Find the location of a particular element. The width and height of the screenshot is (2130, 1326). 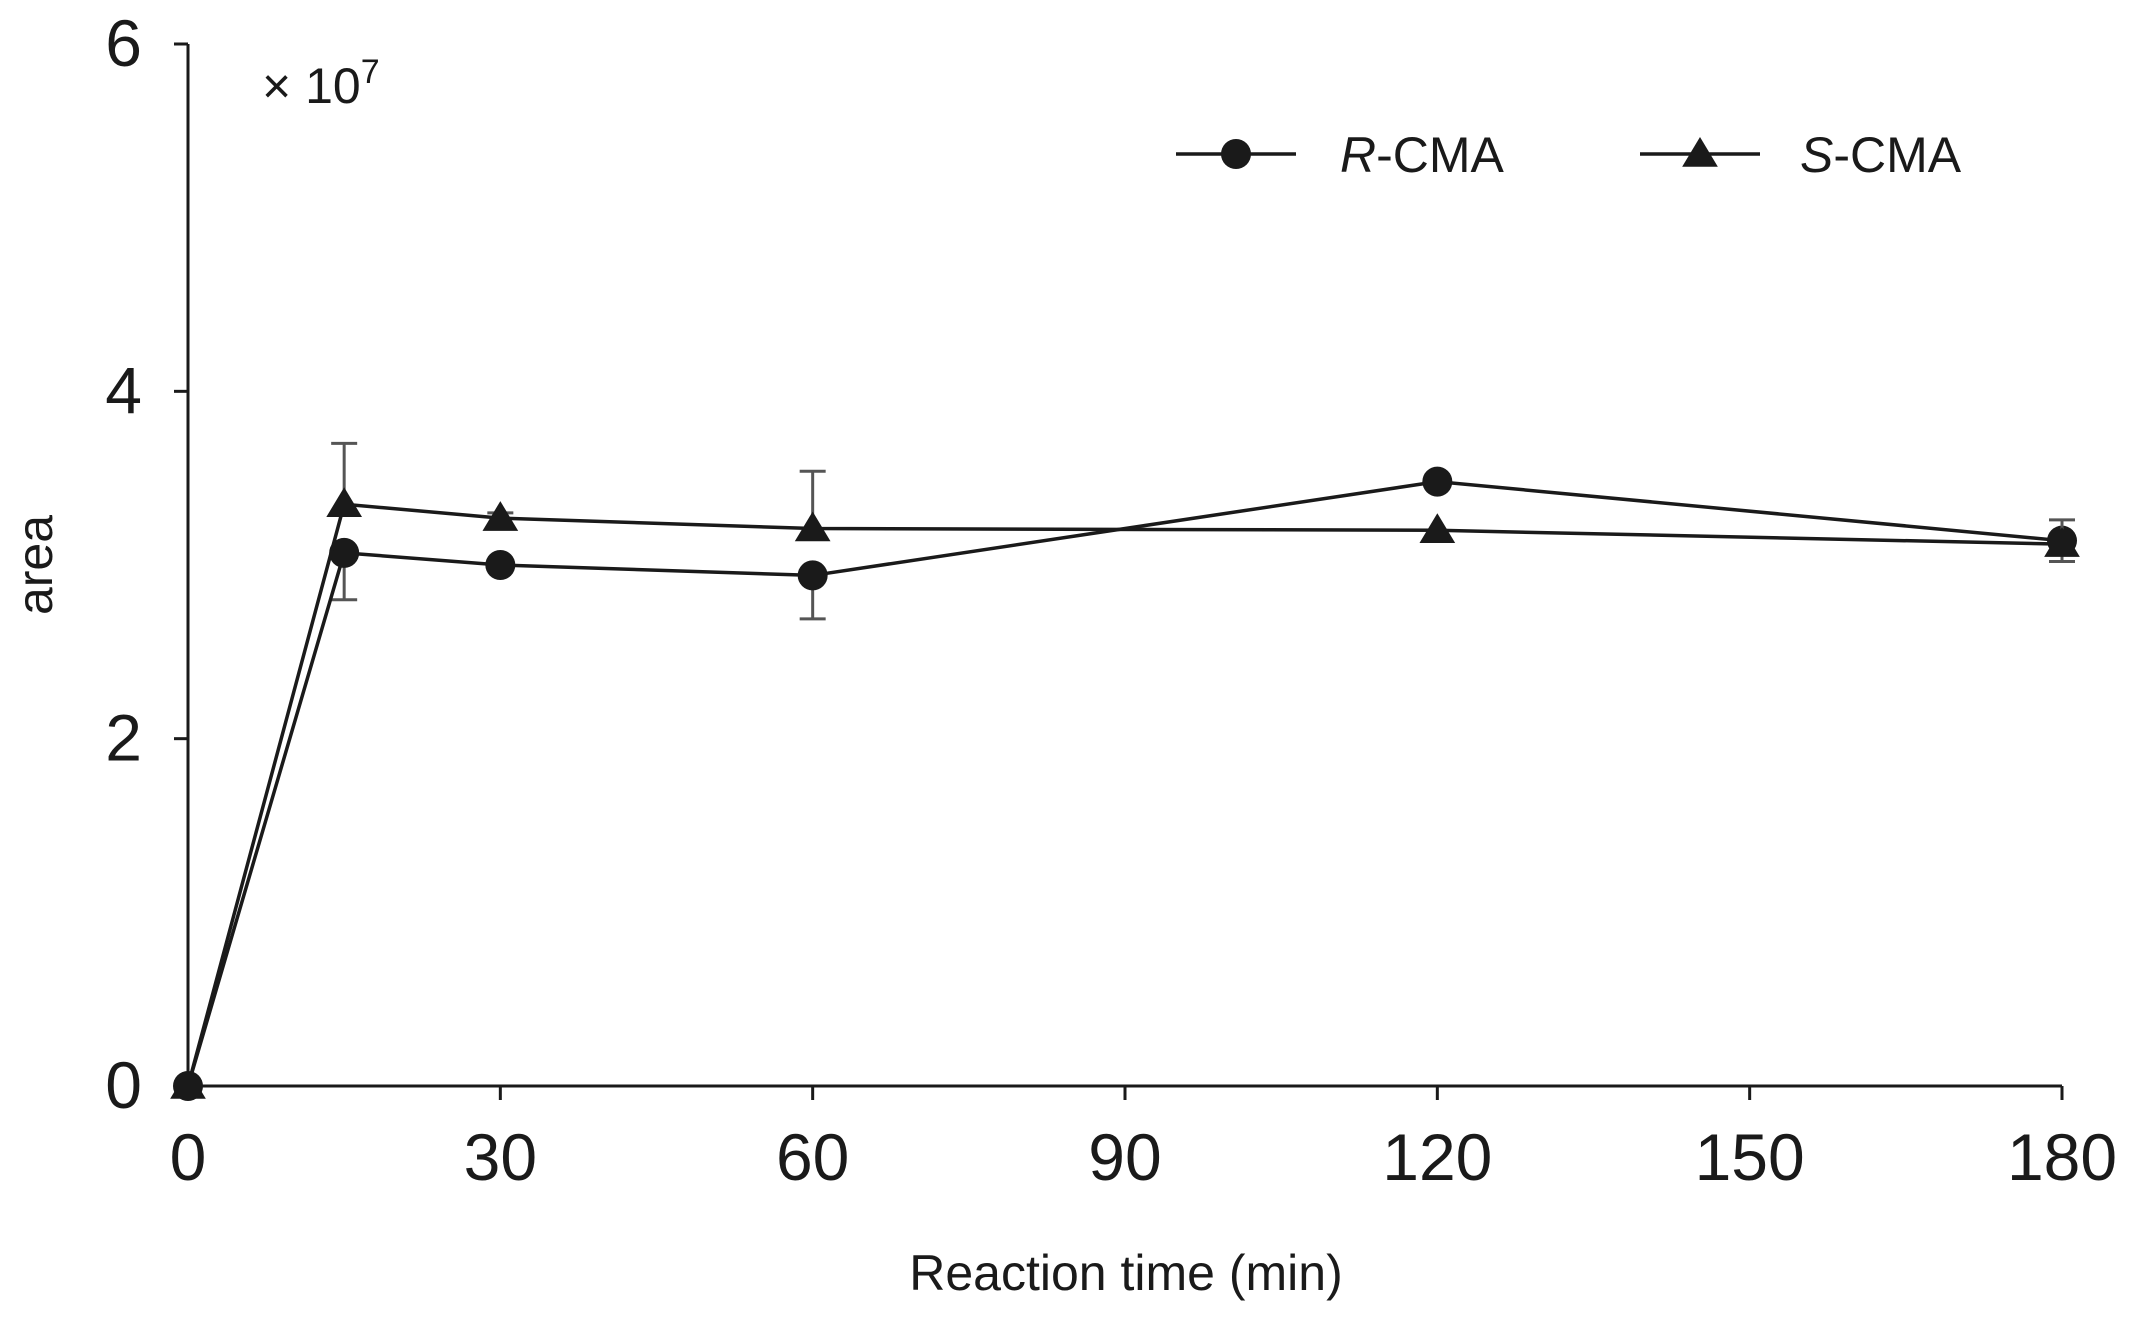

x-tick-label: 0 is located at coordinates (188, 1157).